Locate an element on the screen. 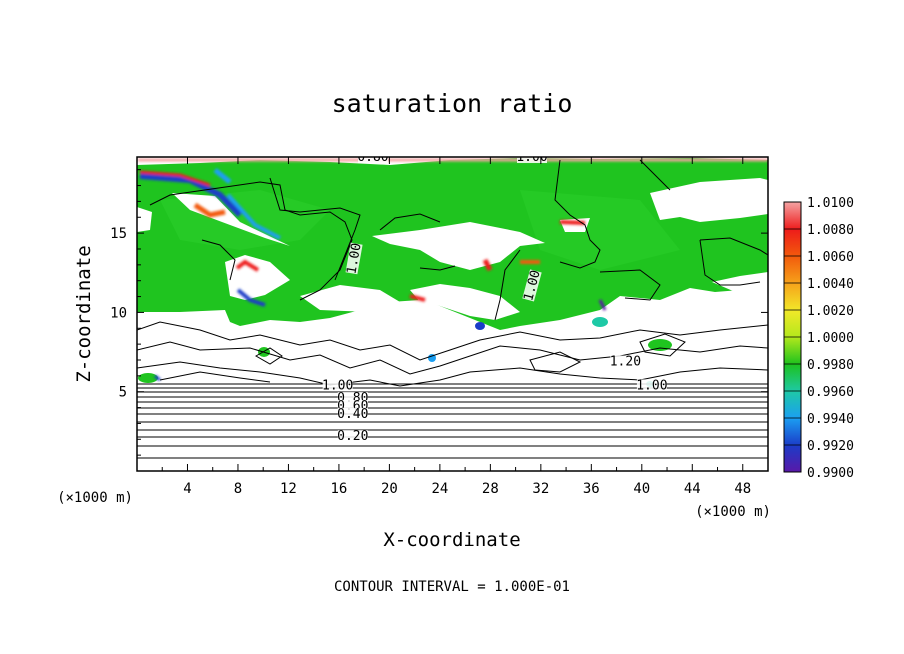 The image size is (904, 654). contour-label: 0.40 is located at coordinates (352, 414).